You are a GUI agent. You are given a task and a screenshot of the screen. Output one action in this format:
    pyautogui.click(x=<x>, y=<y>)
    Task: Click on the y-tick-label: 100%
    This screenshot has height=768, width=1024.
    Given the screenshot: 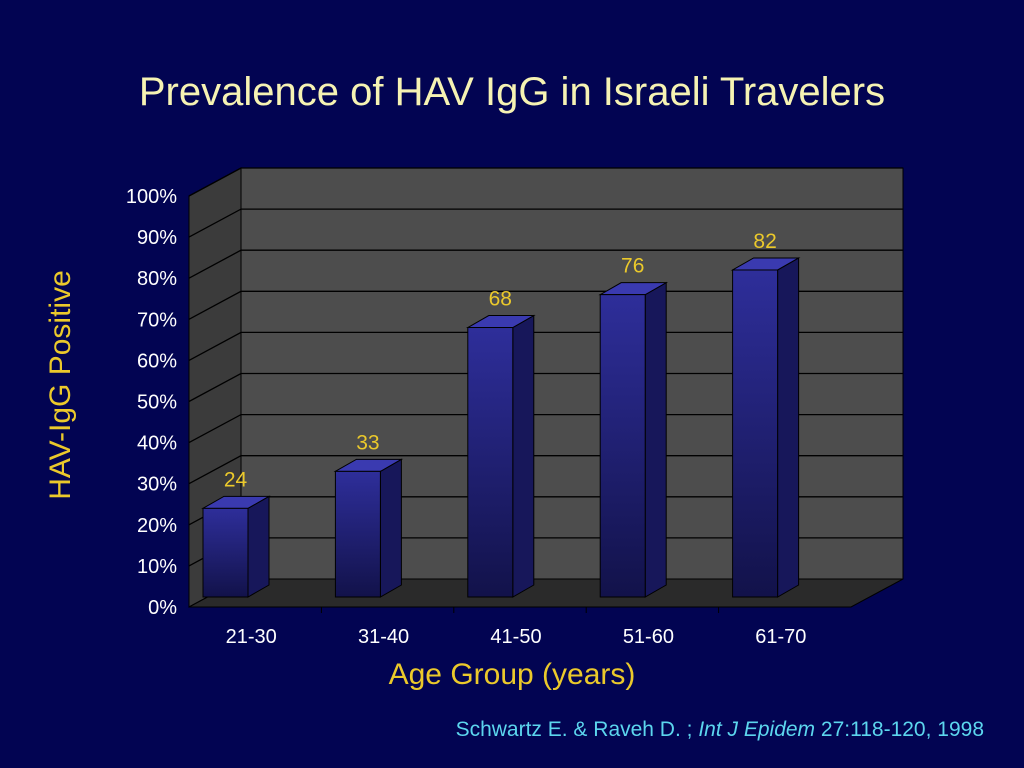 What is the action you would take?
    pyautogui.click(x=151, y=197)
    